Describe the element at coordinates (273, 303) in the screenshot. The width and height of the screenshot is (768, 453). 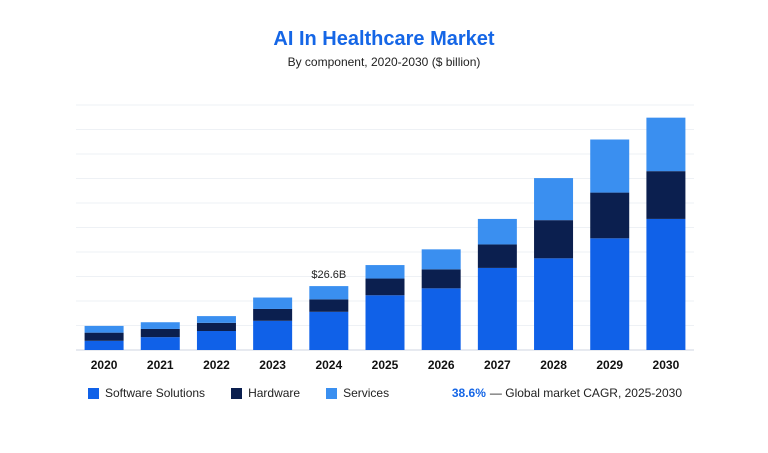
I see `bar-services-2023` at that location.